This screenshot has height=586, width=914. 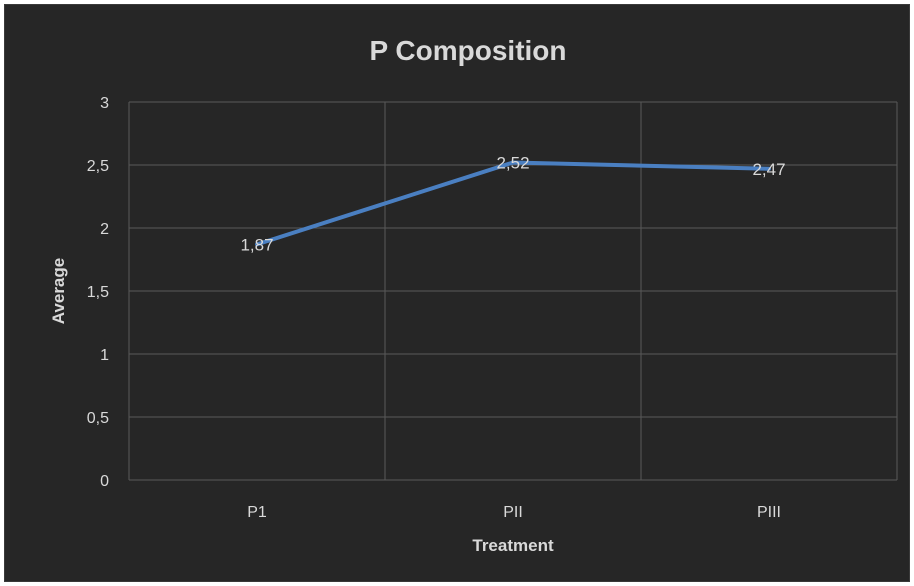 What do you see at coordinates (256, 244) in the screenshot?
I see `data-label: 1,87` at bounding box center [256, 244].